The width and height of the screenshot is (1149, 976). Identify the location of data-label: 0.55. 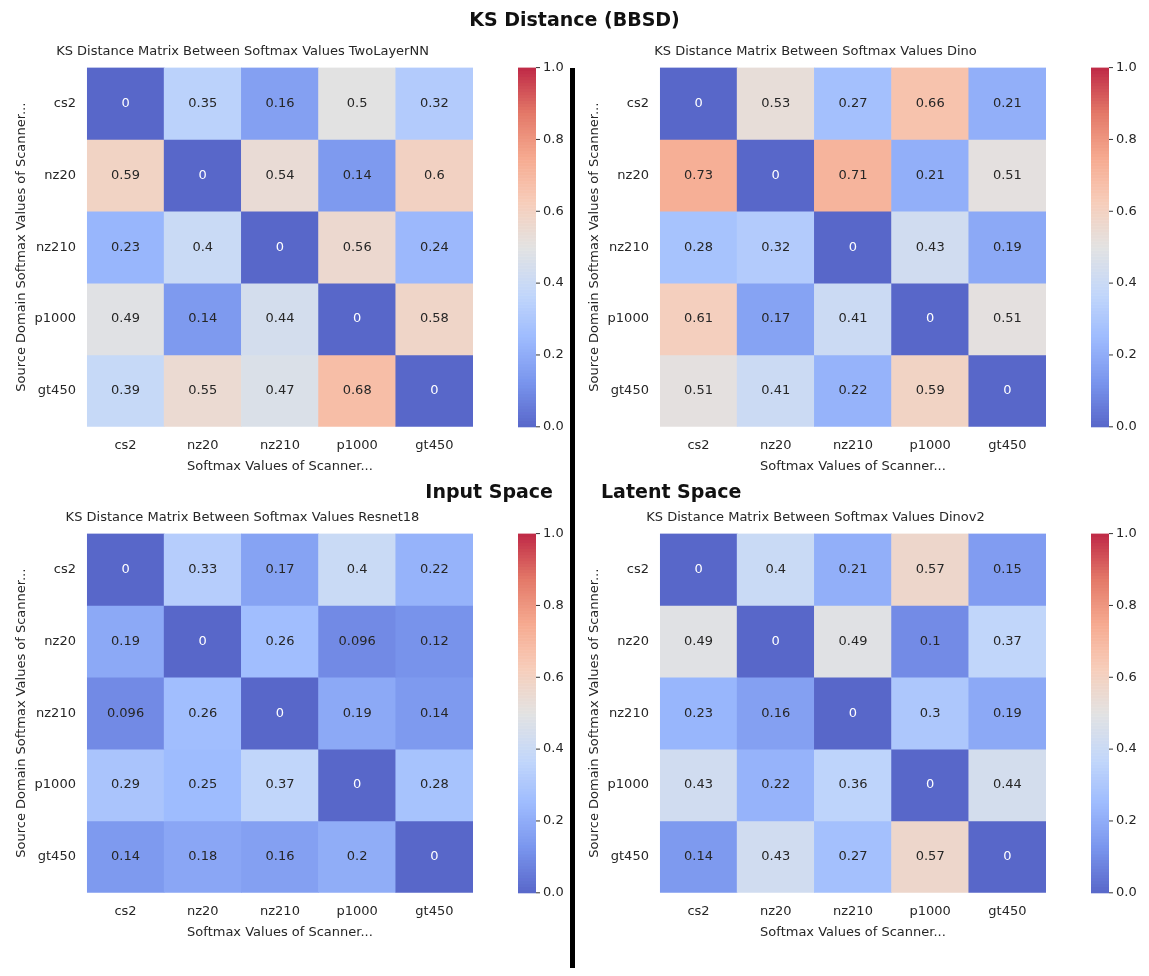
(203, 390).